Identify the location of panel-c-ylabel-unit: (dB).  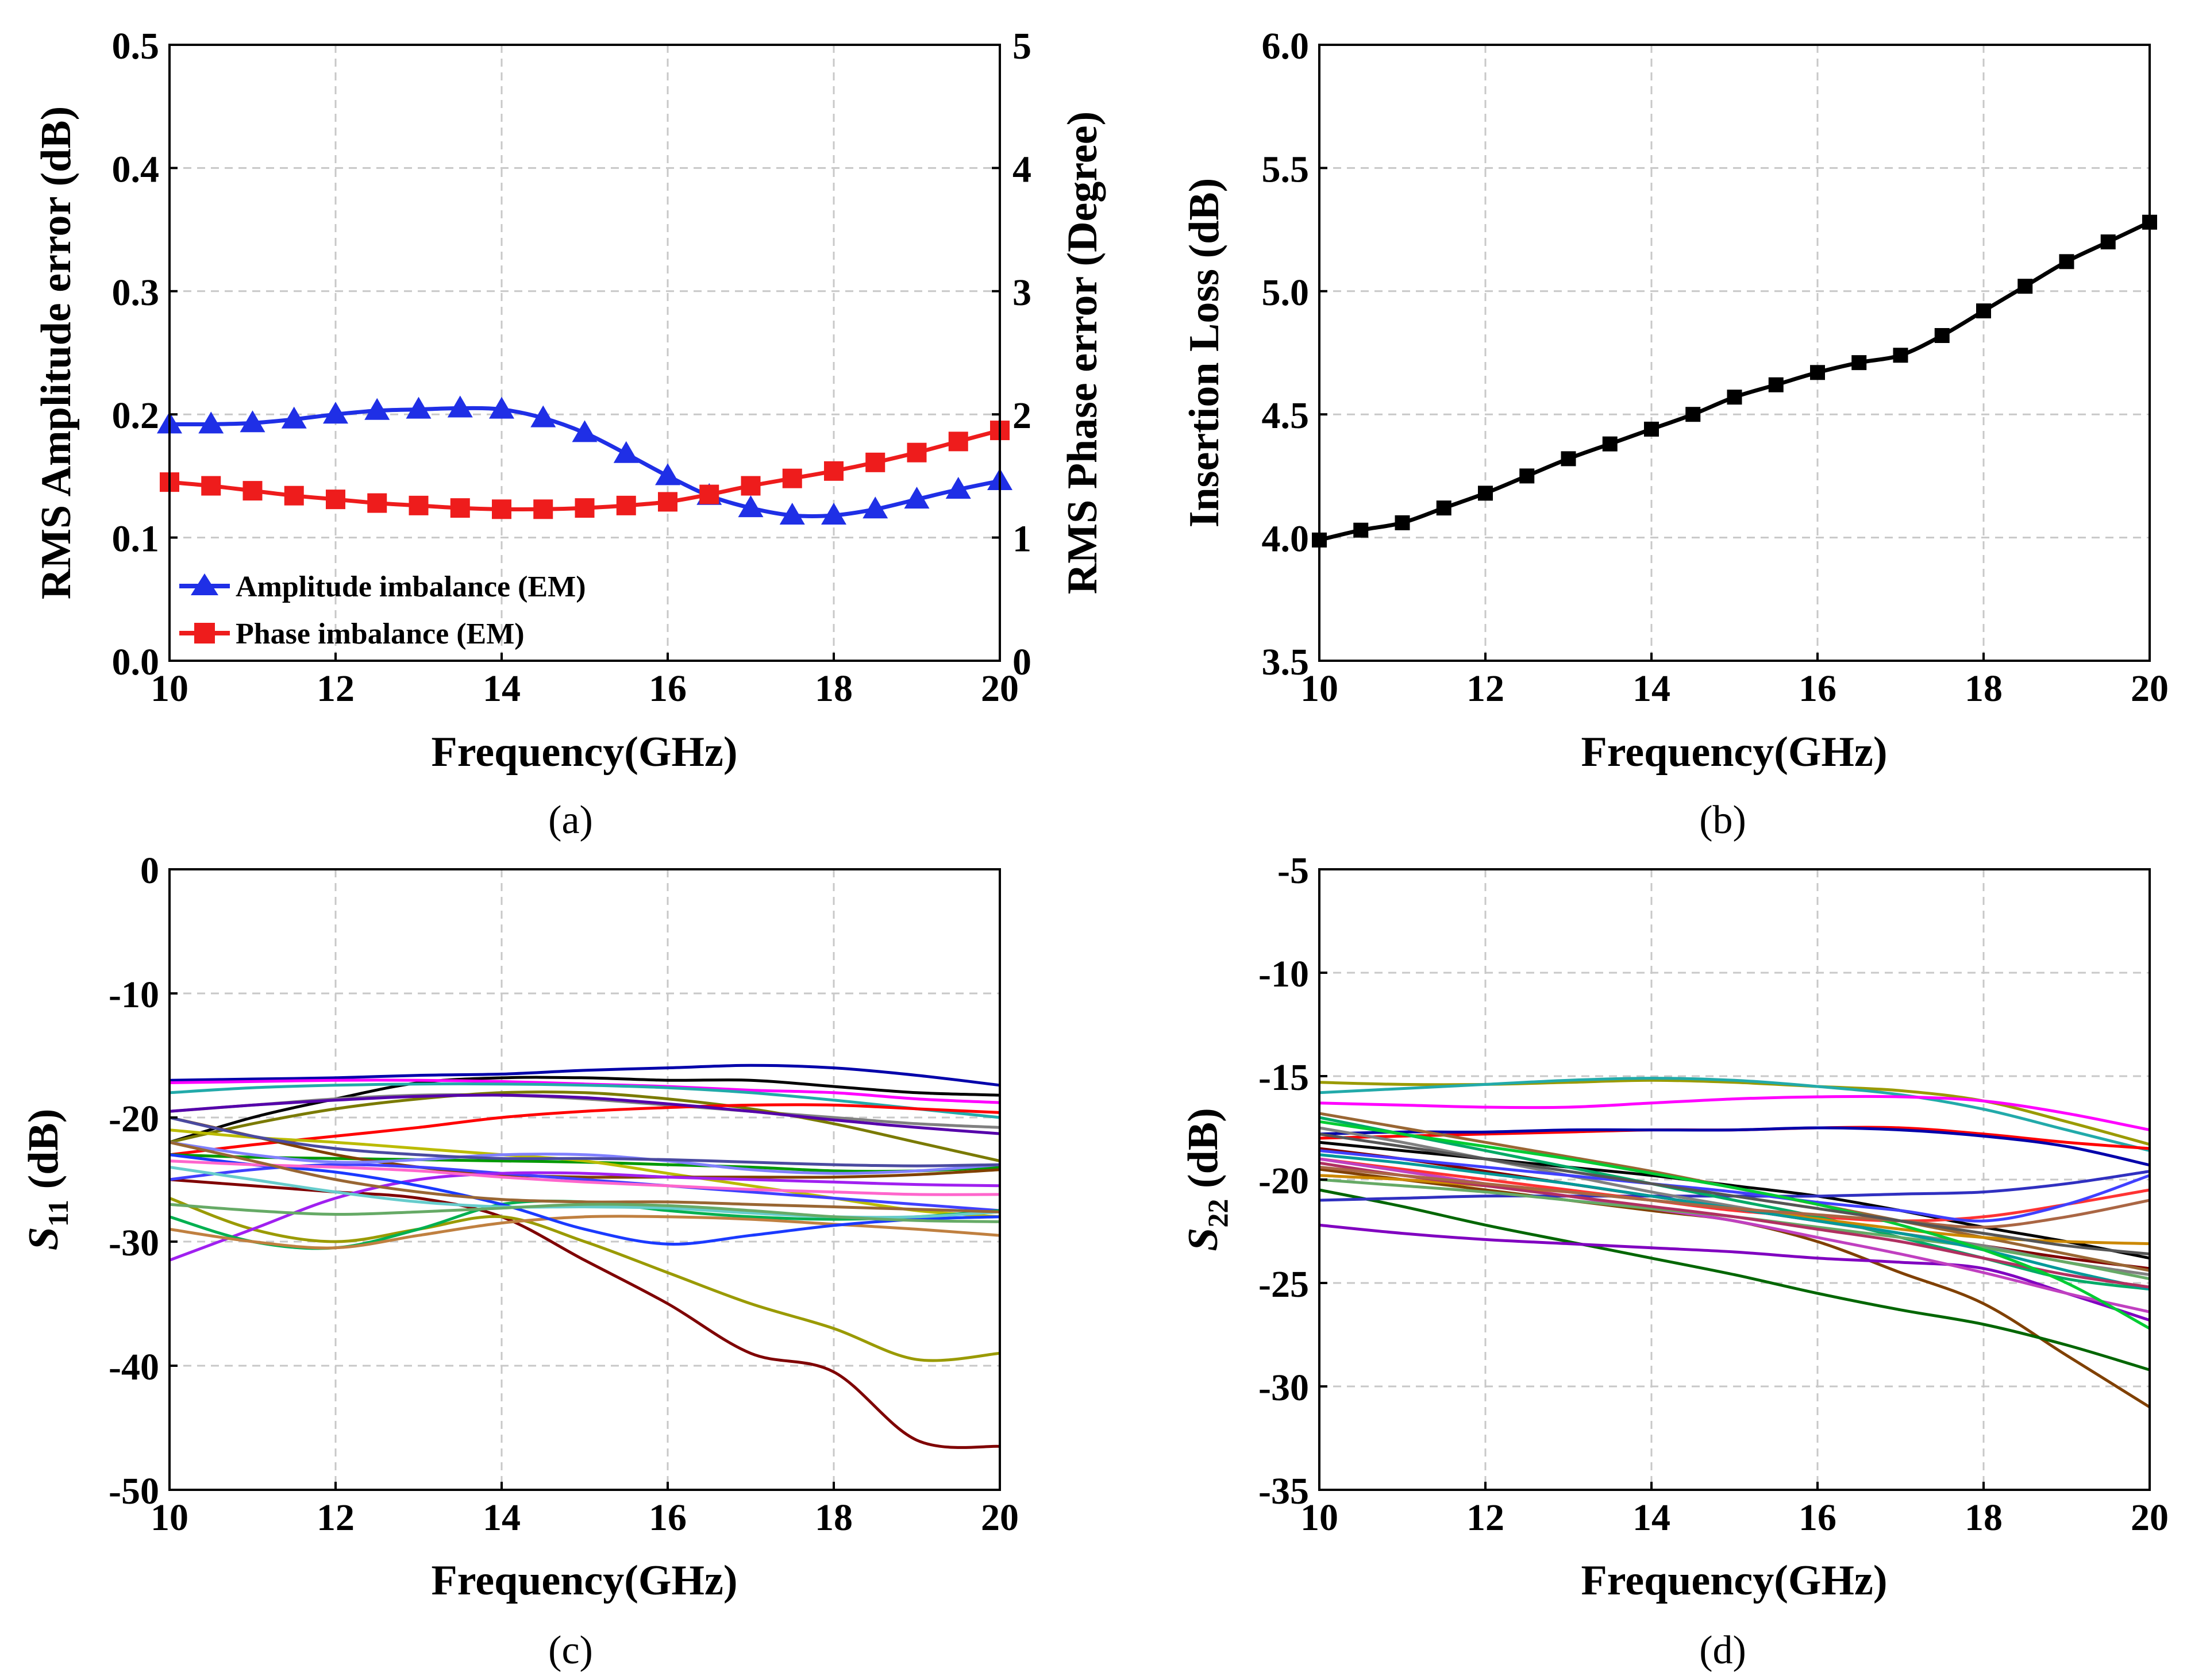
(44, 1154).